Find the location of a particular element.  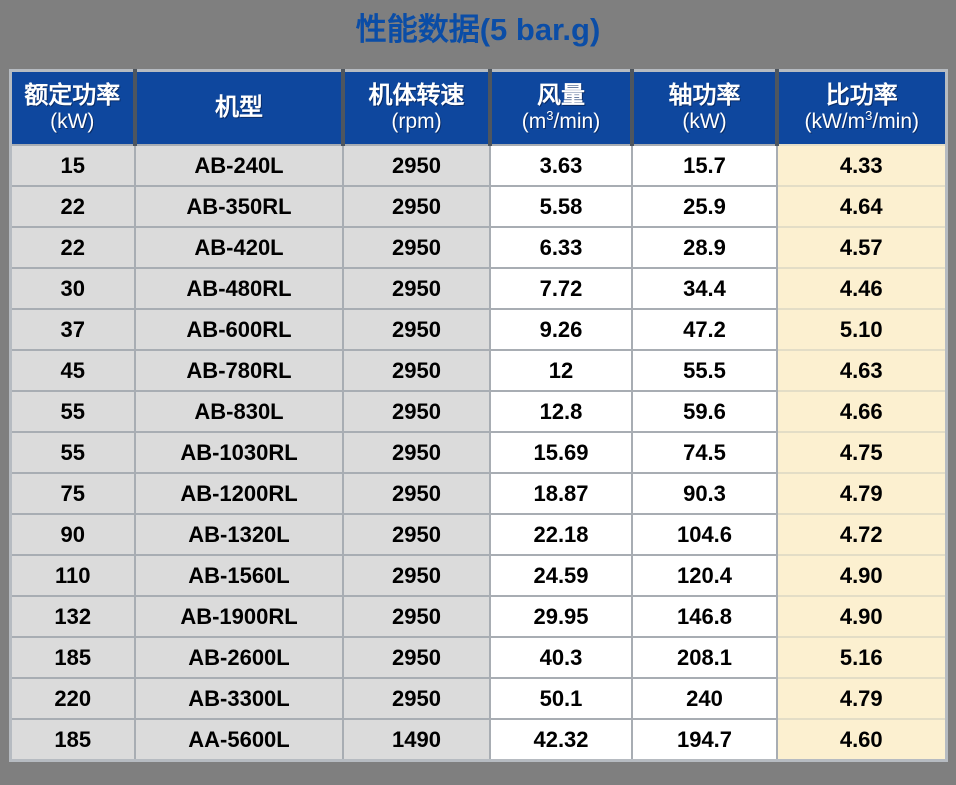

table-row: 220 AB-3300L 2950 50.1 240 4.79 is located at coordinates (478, 698).